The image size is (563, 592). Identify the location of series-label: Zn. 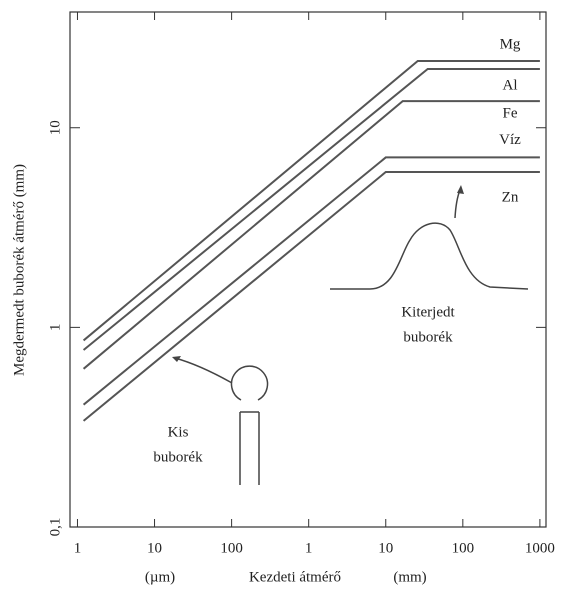
(510, 197).